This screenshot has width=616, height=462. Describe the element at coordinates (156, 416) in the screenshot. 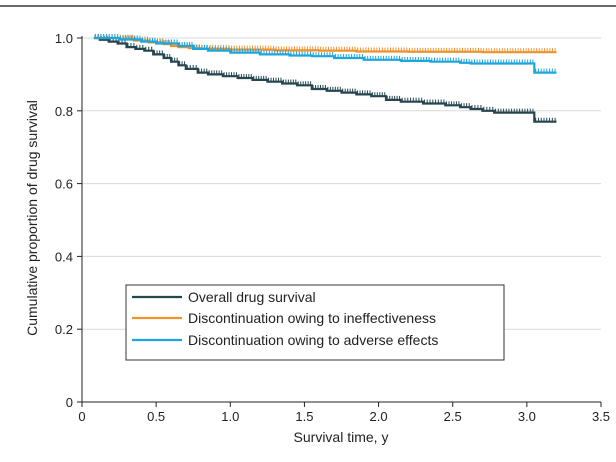

I see `x-tick-label-1: 0.5` at that location.